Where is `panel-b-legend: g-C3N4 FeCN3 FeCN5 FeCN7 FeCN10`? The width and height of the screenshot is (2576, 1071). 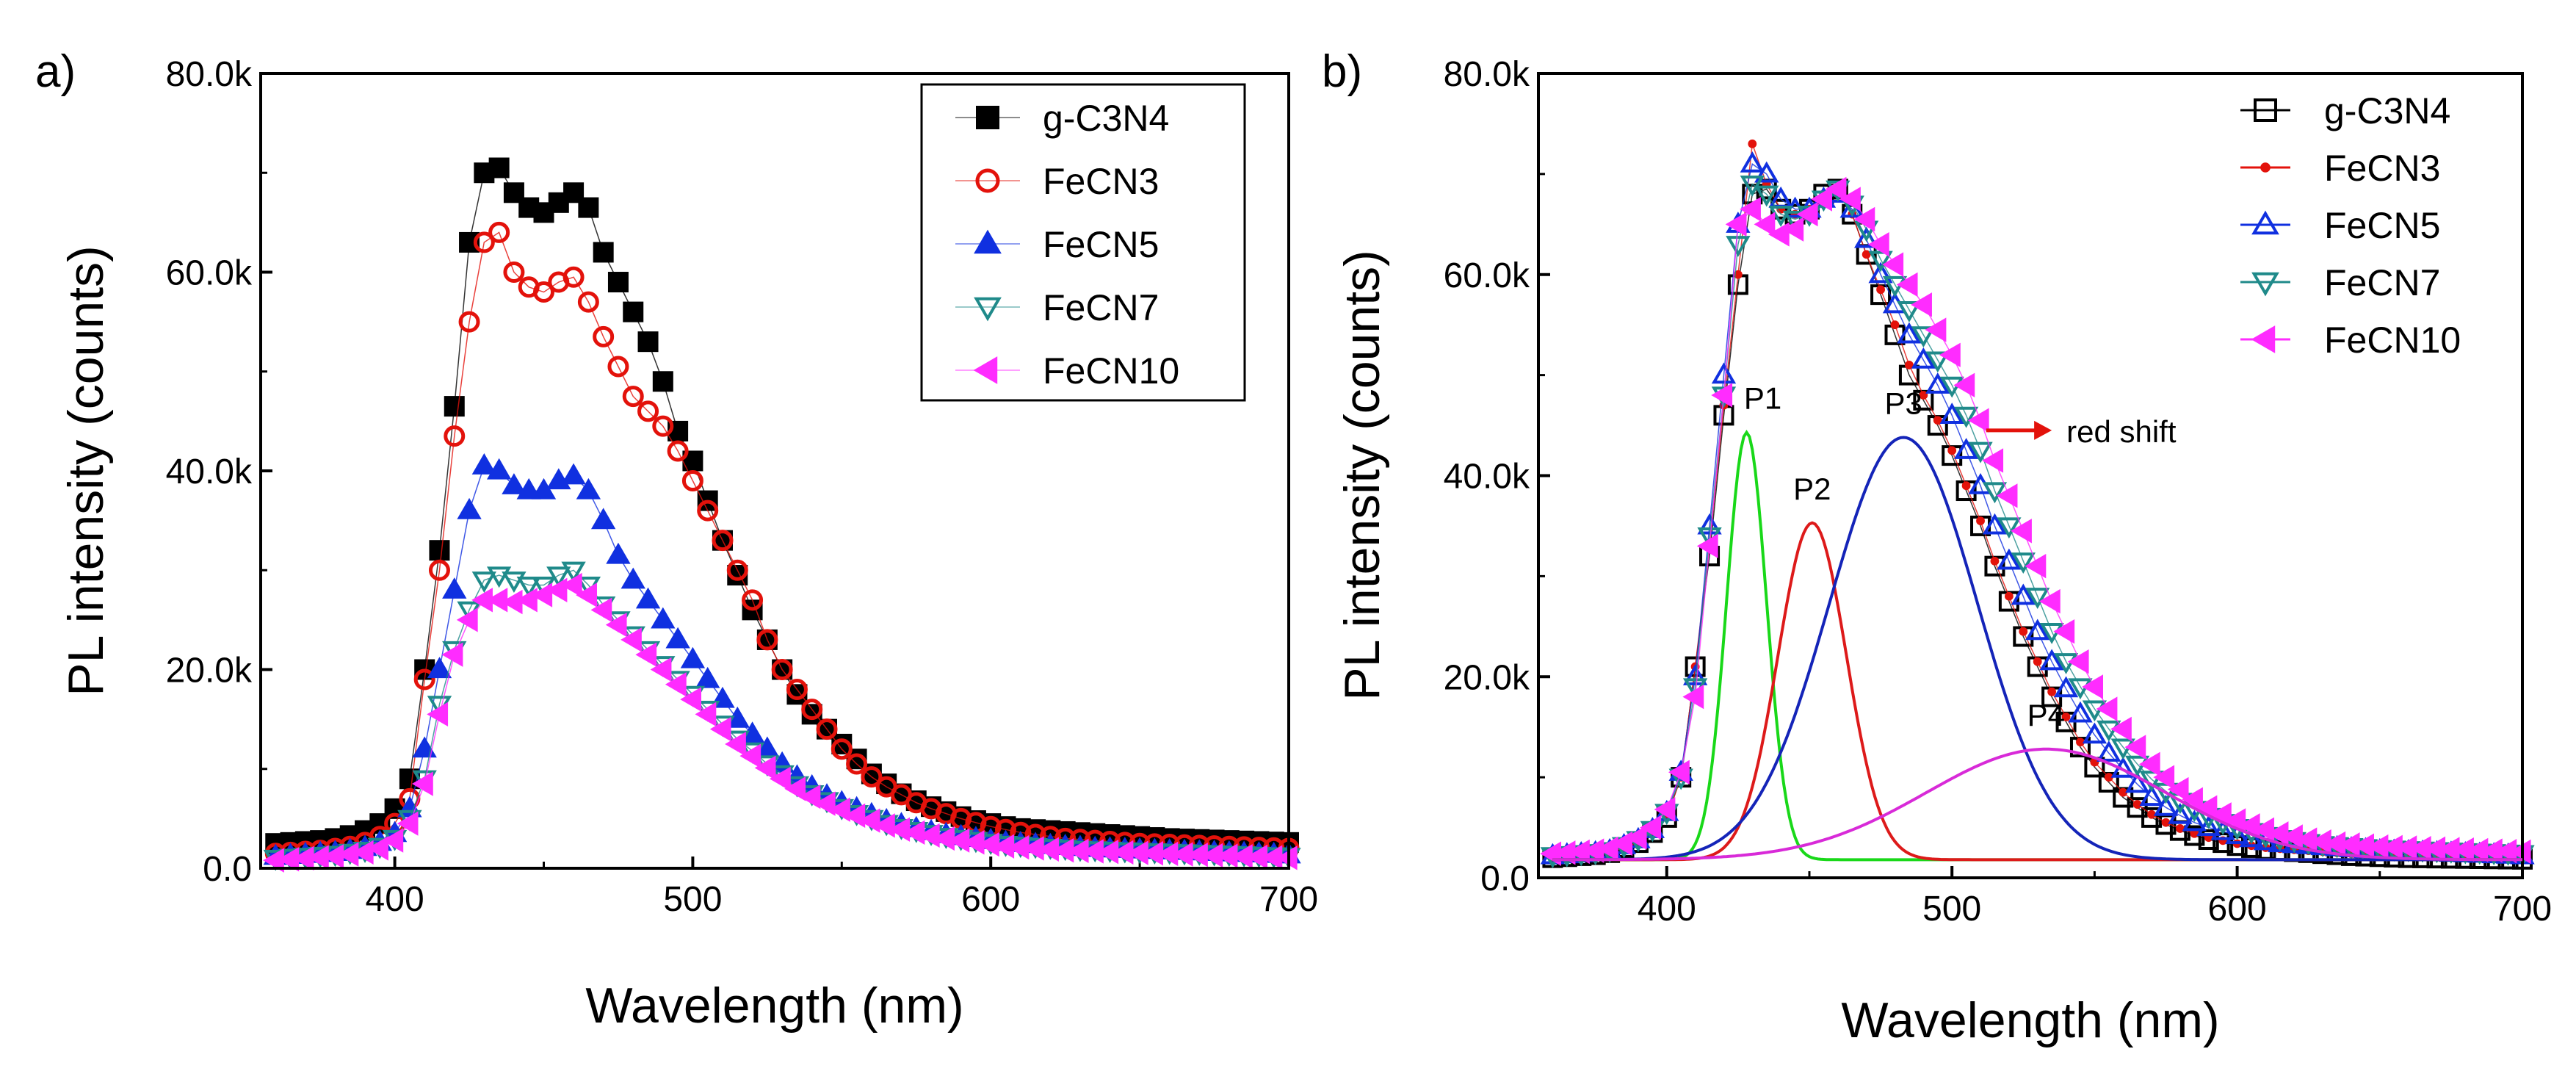
panel-b-legend: g-C3N4 FeCN3 FeCN5 FeCN7 FeCN10 is located at coordinates (2350, 226).